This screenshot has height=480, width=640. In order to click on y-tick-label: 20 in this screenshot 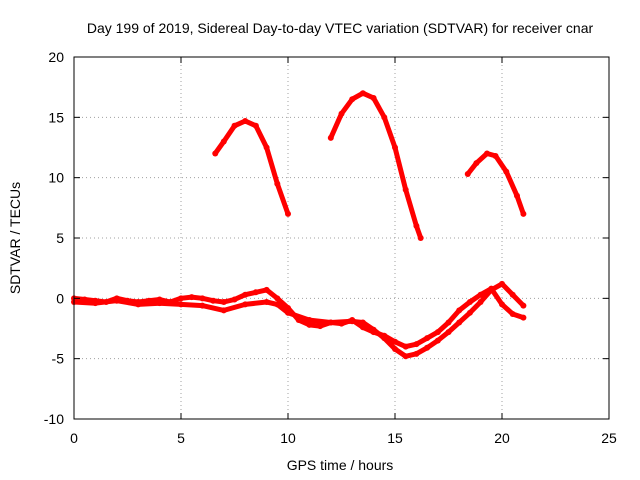, I will do `click(56, 57)`.